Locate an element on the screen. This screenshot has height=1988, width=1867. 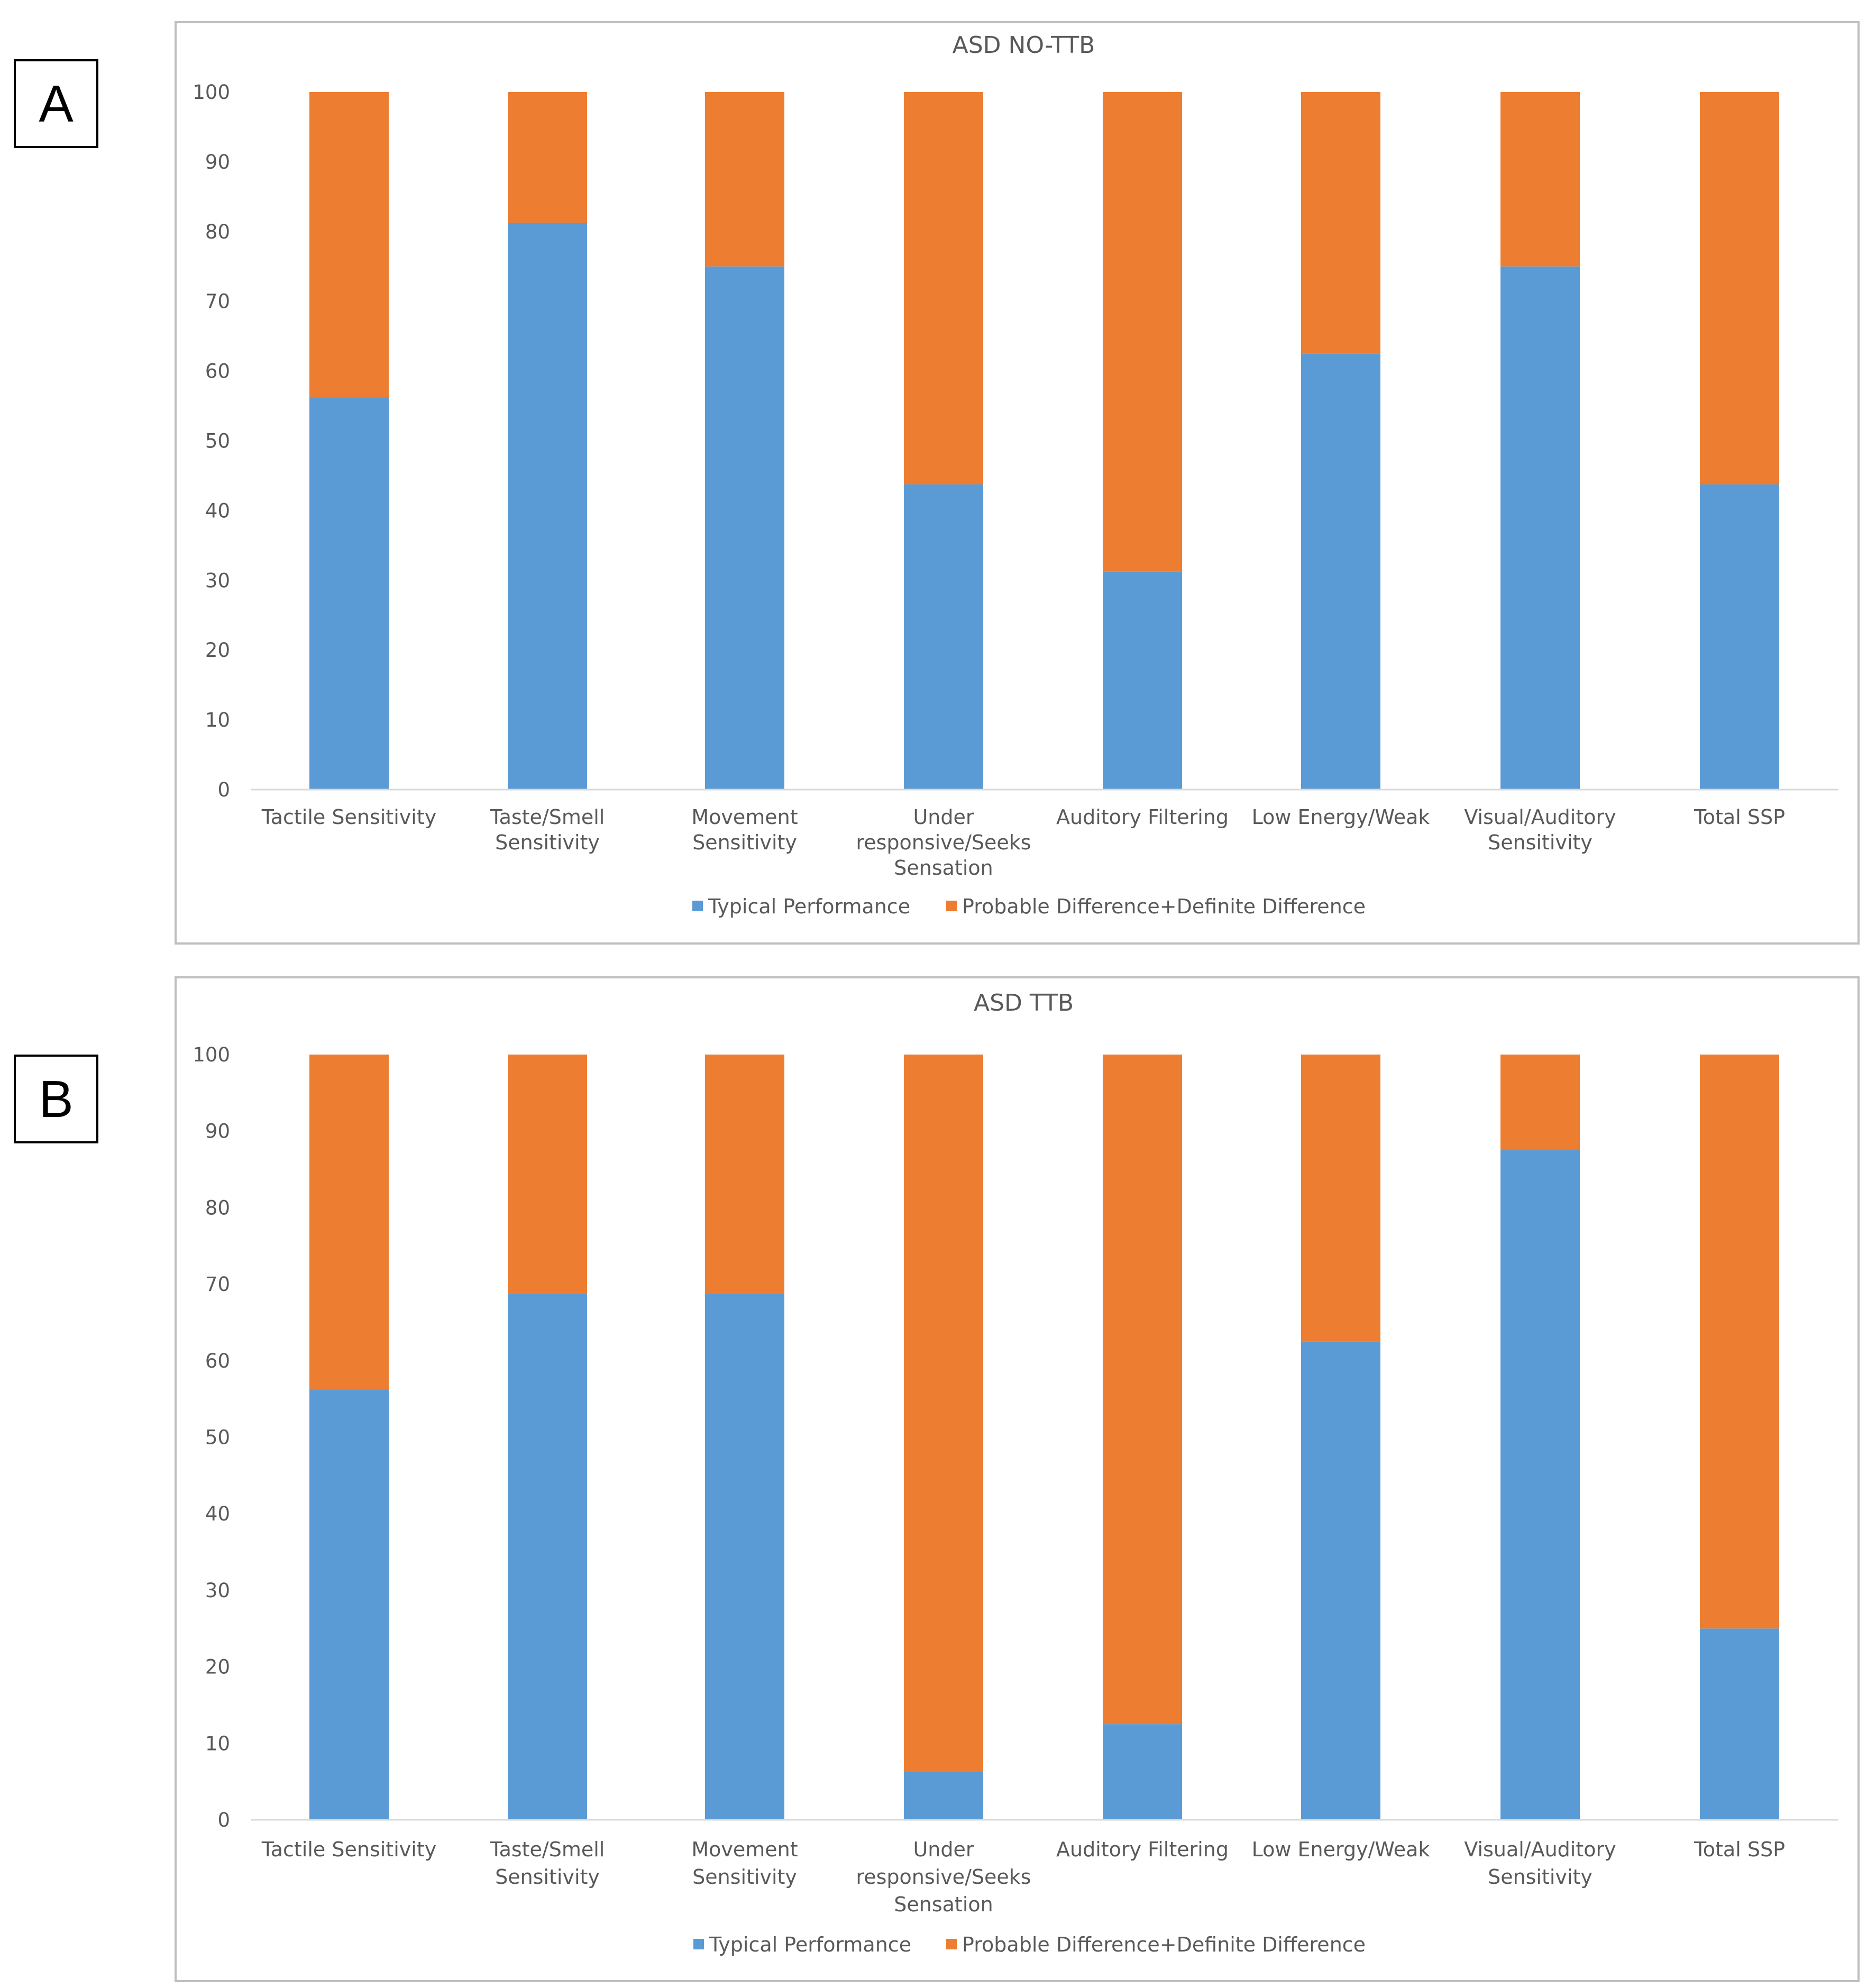
y-tick-label: 90 is located at coordinates (217, 162).